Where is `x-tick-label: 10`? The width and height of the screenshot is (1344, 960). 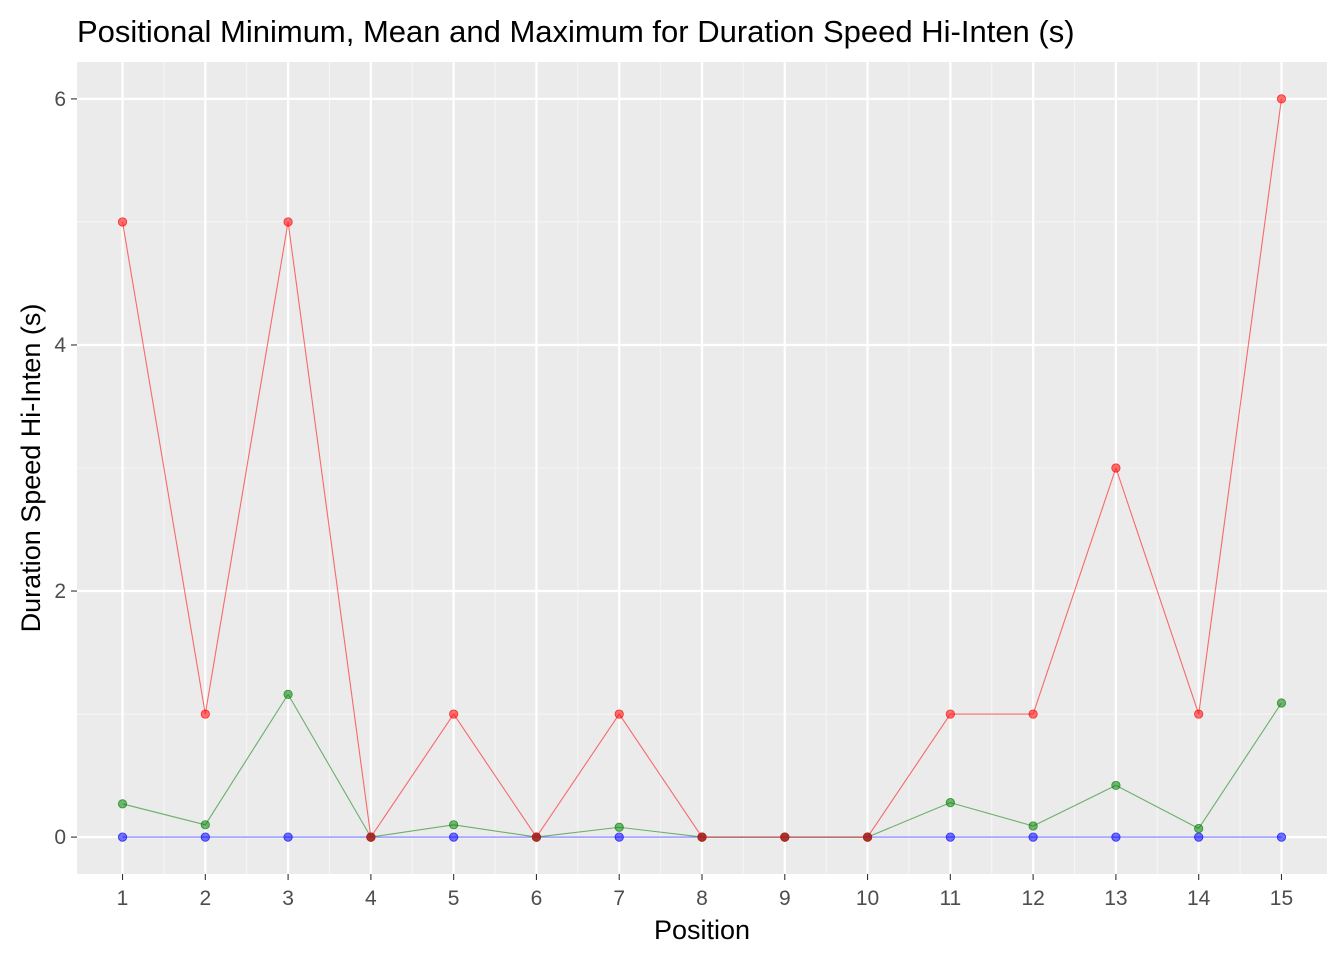
x-tick-label: 10 is located at coordinates (867, 898).